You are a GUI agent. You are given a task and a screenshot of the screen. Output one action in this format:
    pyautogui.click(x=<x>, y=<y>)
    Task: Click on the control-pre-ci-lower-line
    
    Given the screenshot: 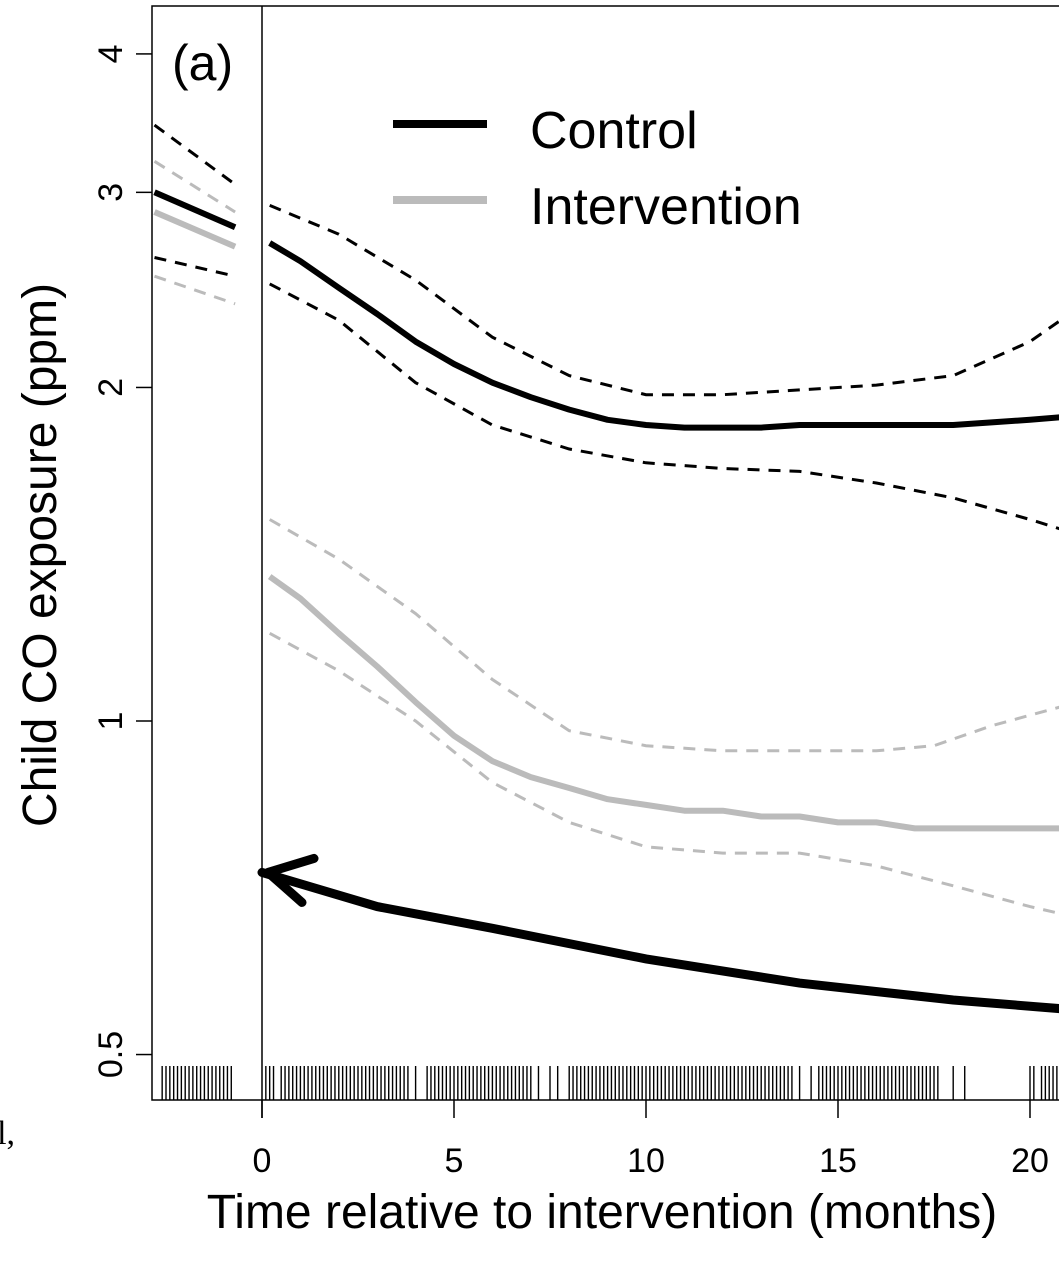 What is the action you would take?
    pyautogui.click(x=195, y=267)
    